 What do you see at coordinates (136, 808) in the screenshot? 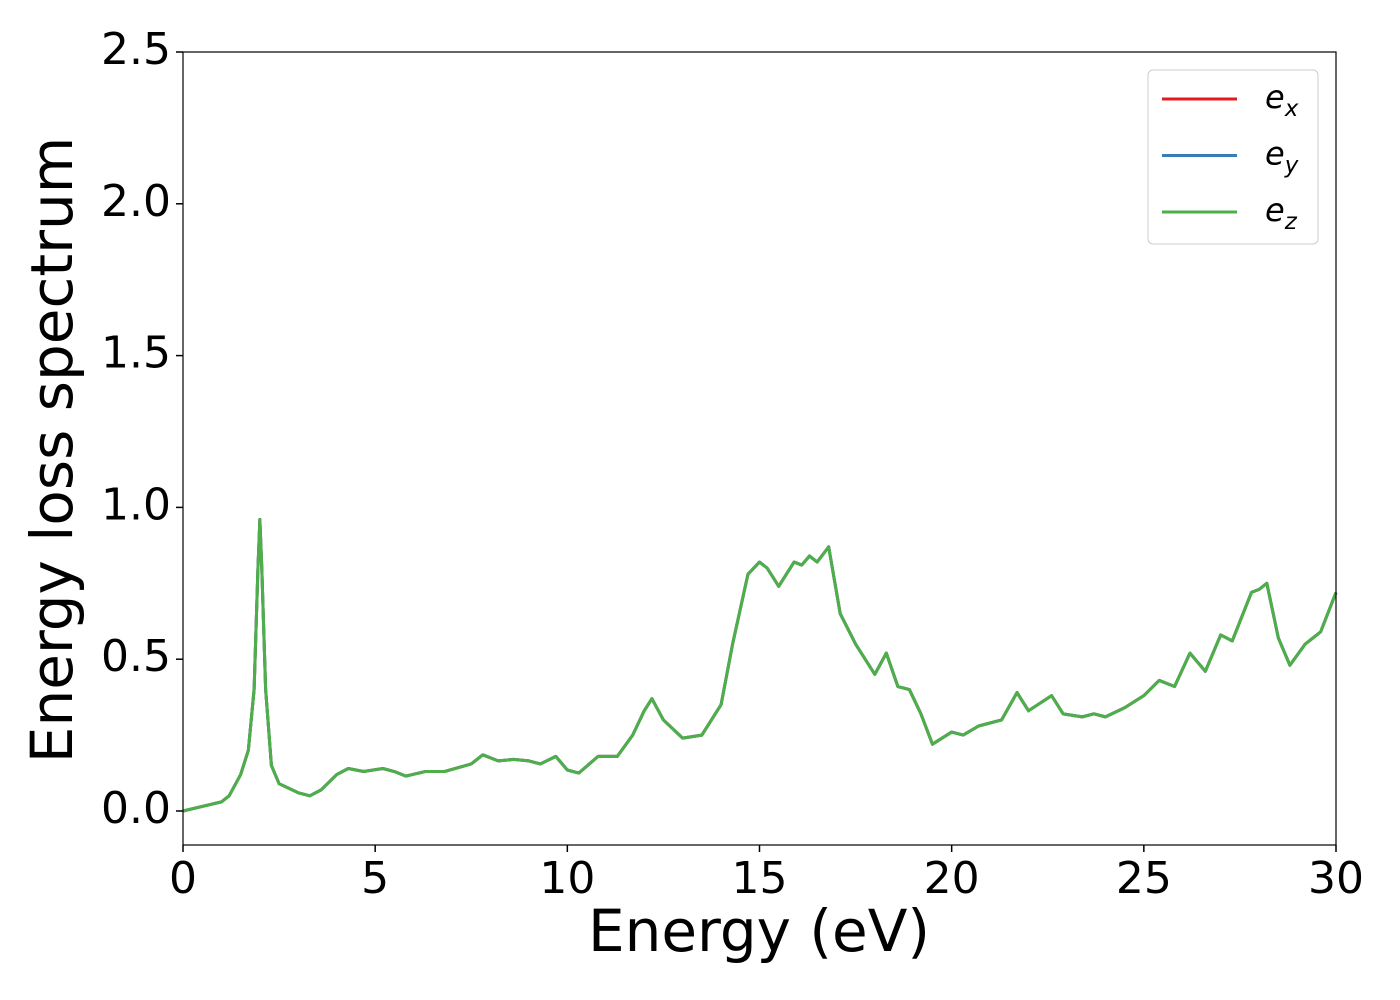
I see `y-tick-label: 0.0` at bounding box center [136, 808].